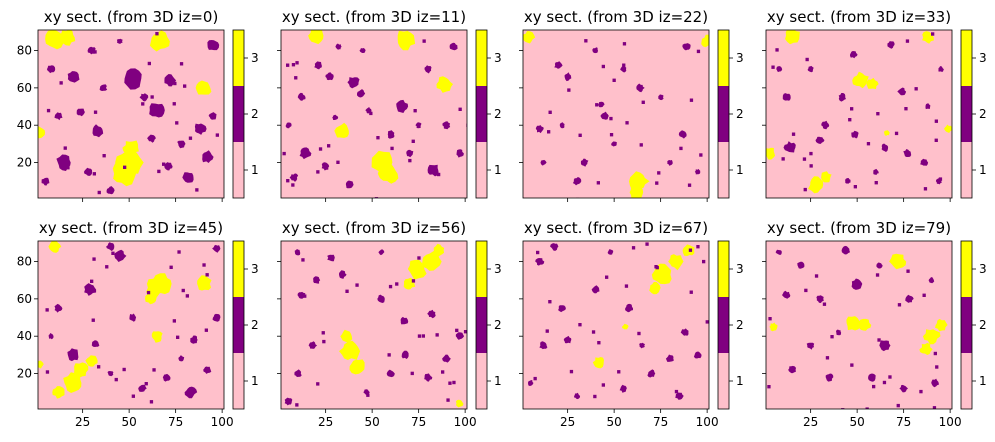 The image size is (995, 442). I want to click on y-tick-label: 60, so click(24, 88).